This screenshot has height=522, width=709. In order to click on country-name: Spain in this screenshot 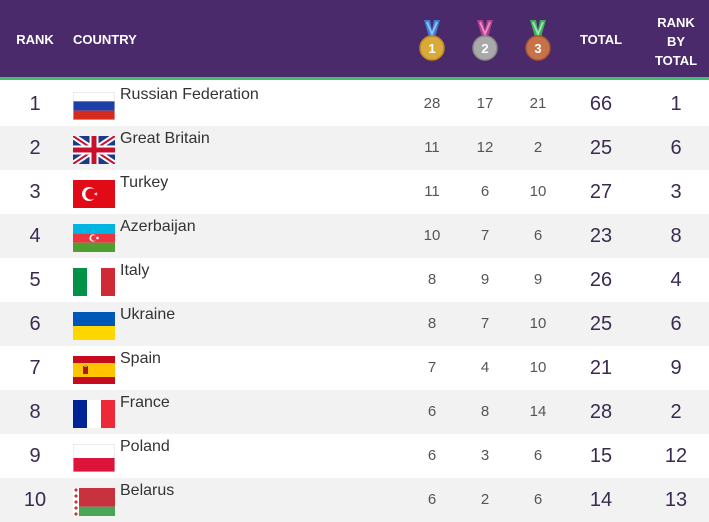, I will do `click(140, 358)`.